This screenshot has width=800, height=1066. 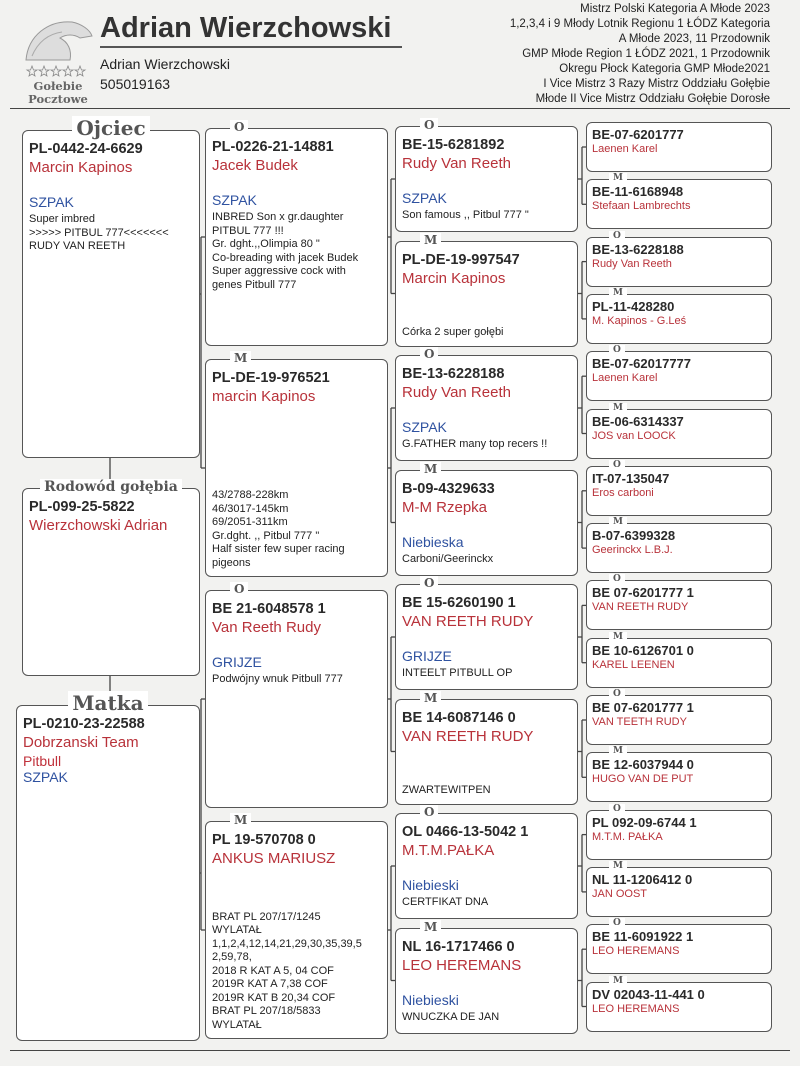 I want to click on note-line: 2,59,78,, so click(x=232, y=957).